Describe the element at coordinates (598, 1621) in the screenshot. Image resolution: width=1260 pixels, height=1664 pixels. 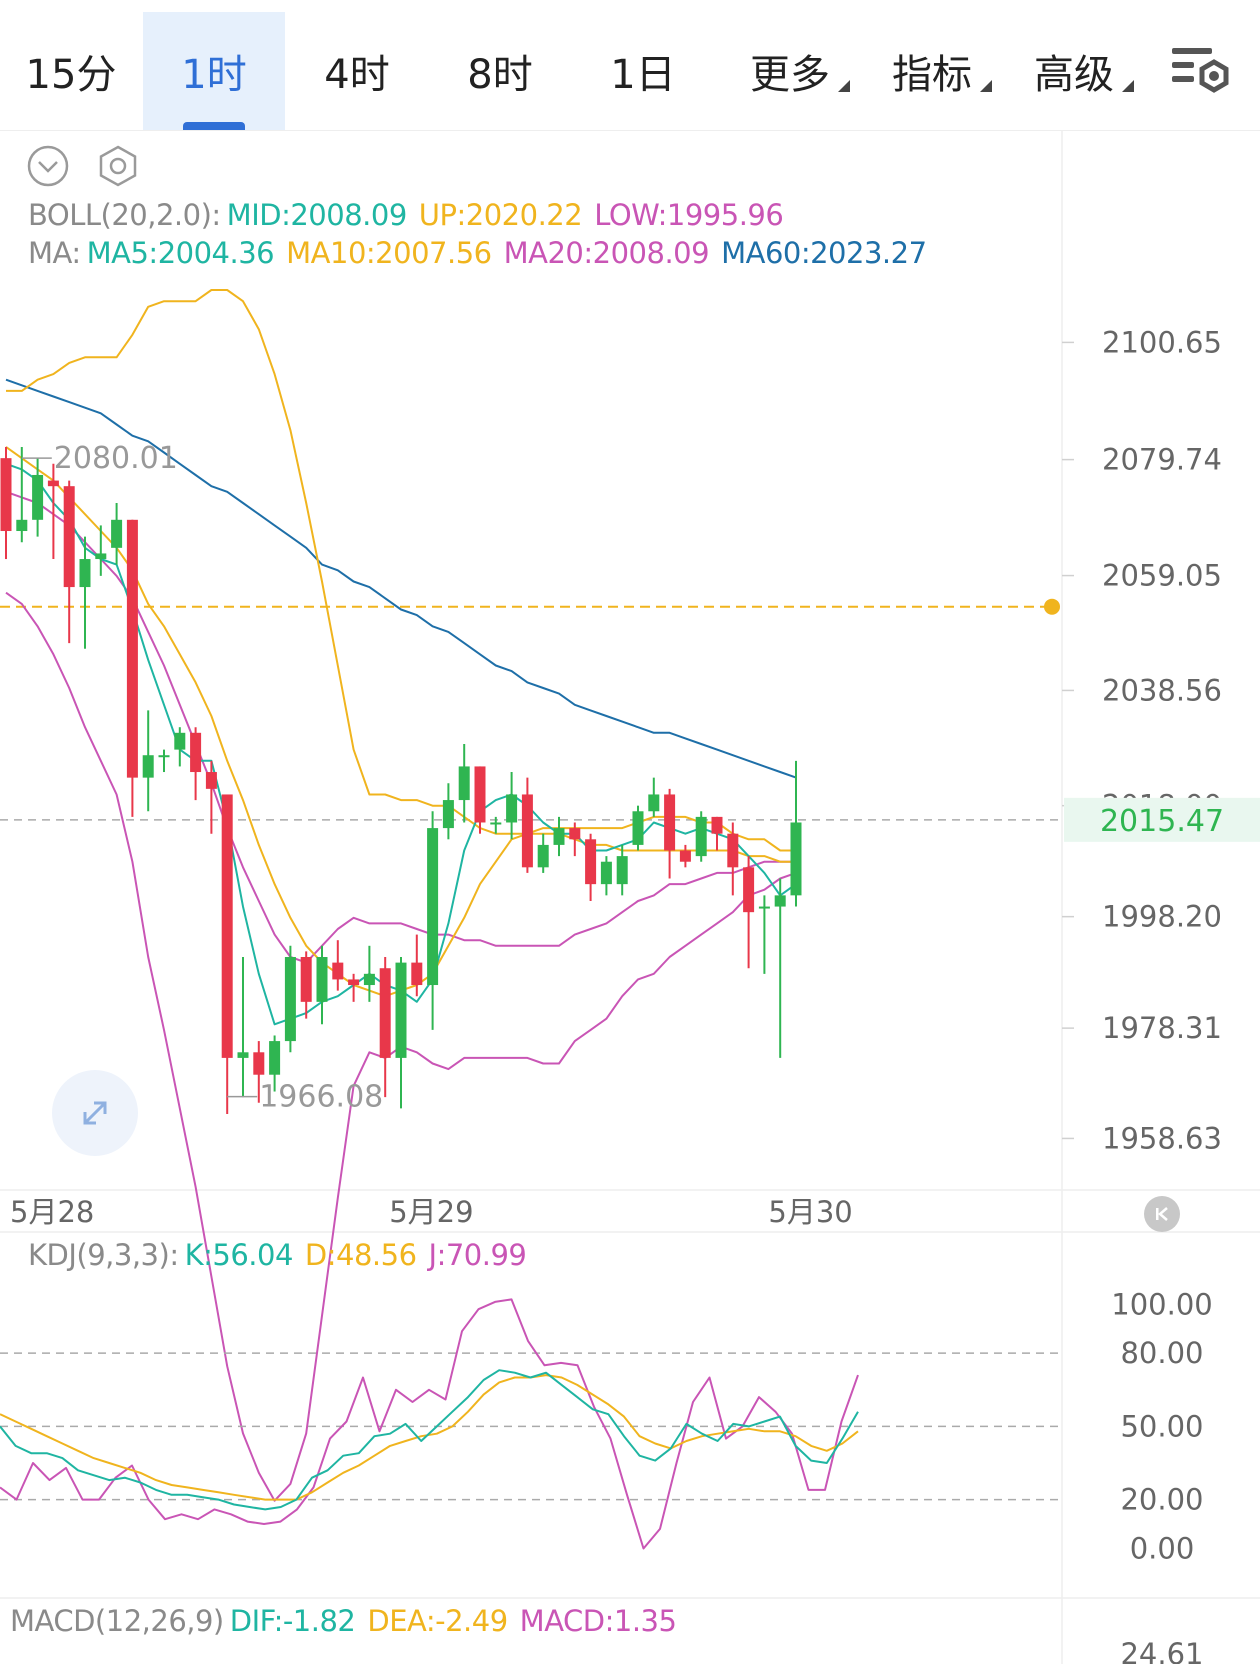
I see `macd-value: MACD:1.35` at that location.